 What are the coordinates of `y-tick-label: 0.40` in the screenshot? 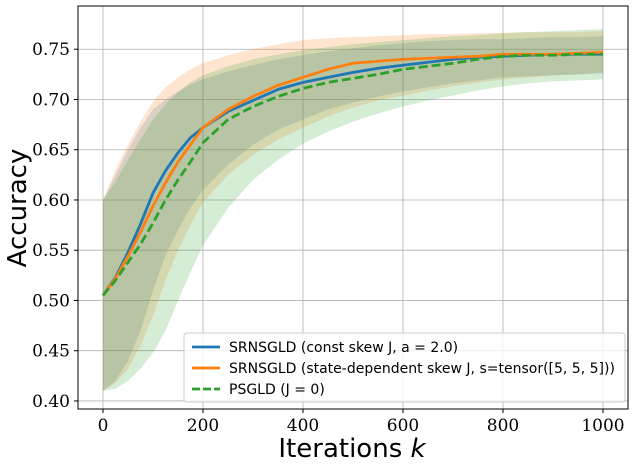 It's located at (51, 402).